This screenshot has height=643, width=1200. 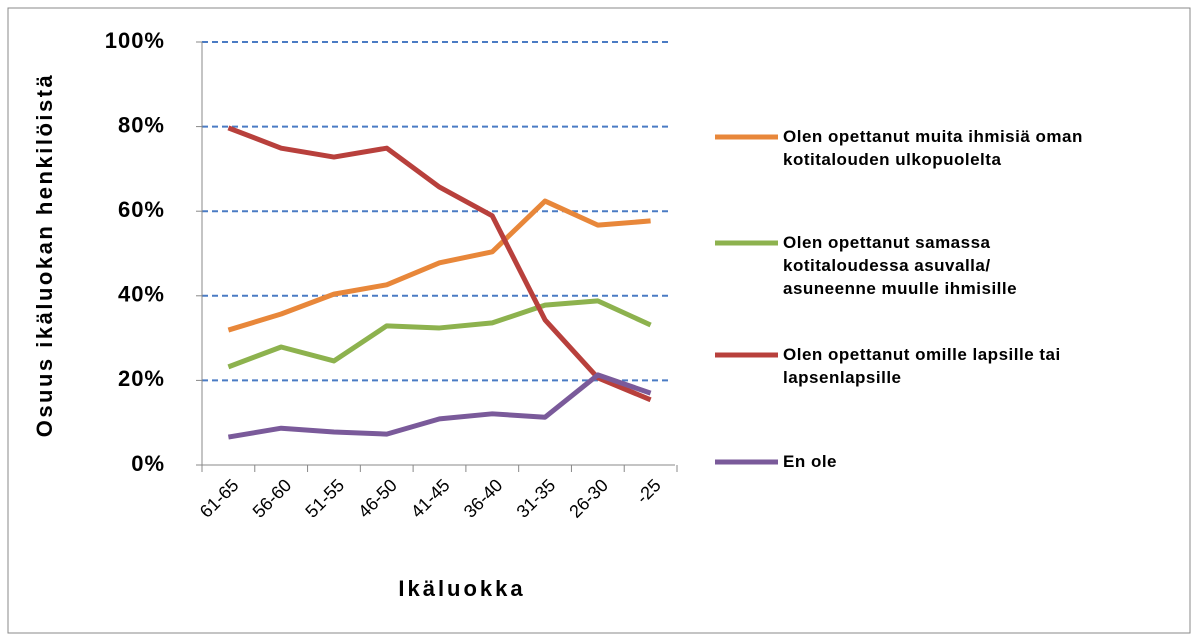 What do you see at coordinates (588, 498) in the screenshot?
I see `x-tick-label: 26-30` at bounding box center [588, 498].